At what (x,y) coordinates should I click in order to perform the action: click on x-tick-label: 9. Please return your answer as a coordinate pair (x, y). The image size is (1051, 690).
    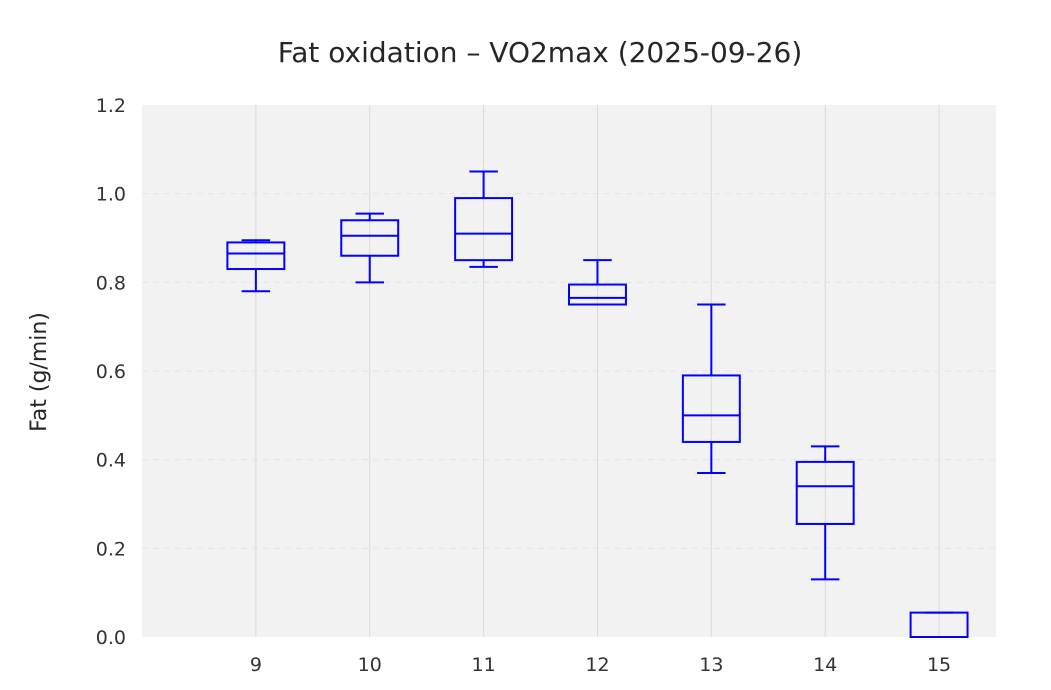
    Looking at the image, I should click on (256, 665).